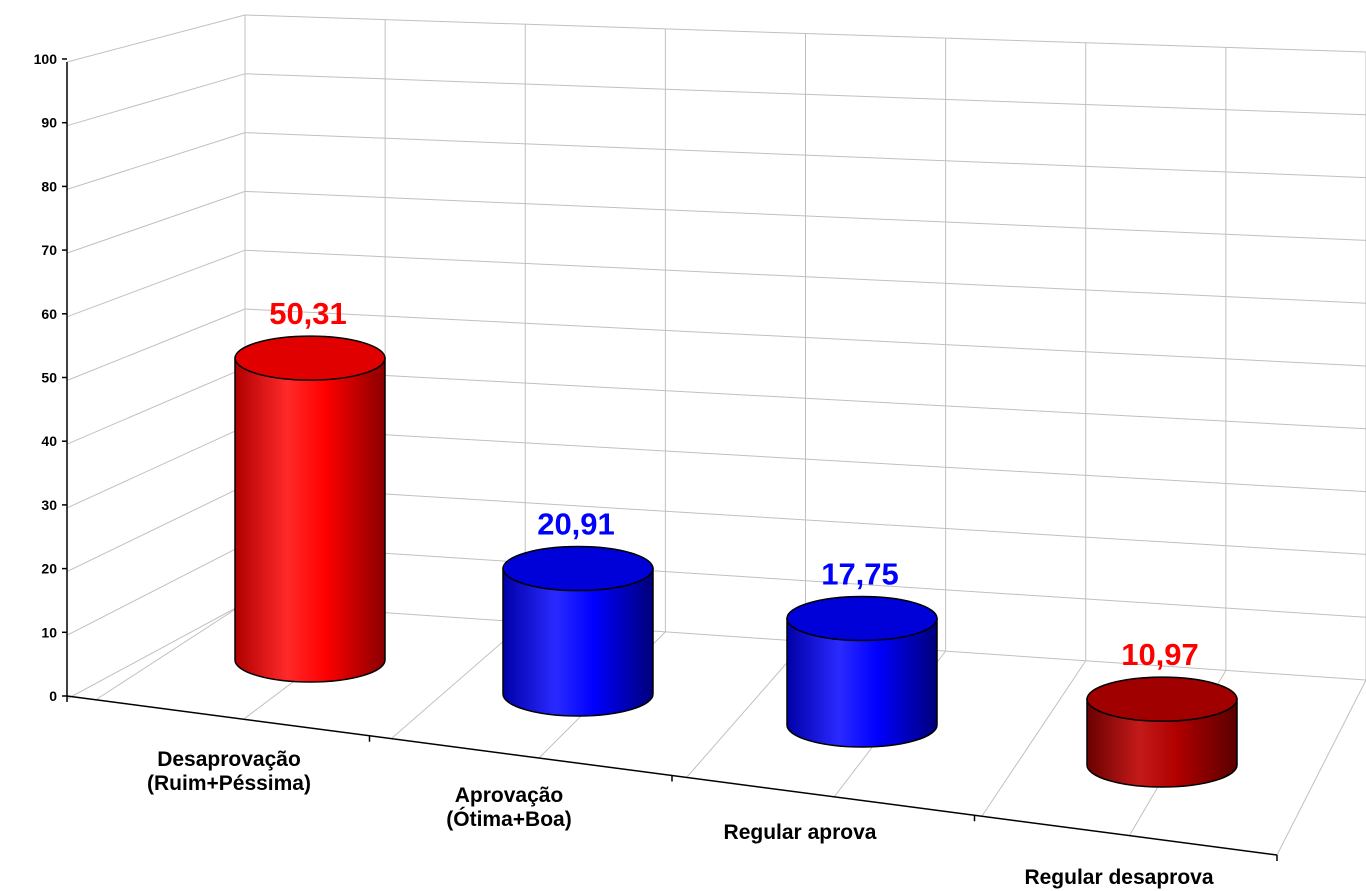 The image size is (1366, 891). I want to click on category-label: Regular aprova, so click(800, 832).